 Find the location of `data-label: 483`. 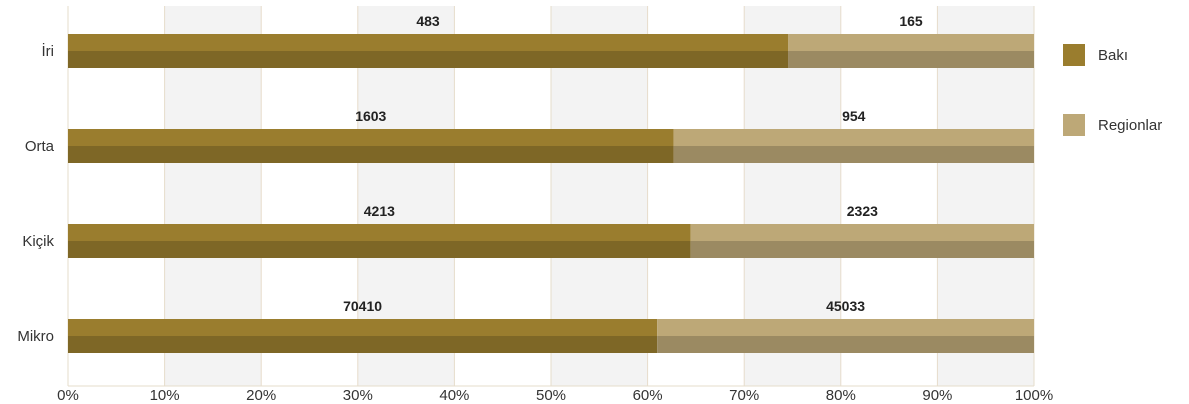

data-label: 483 is located at coordinates (428, 21).